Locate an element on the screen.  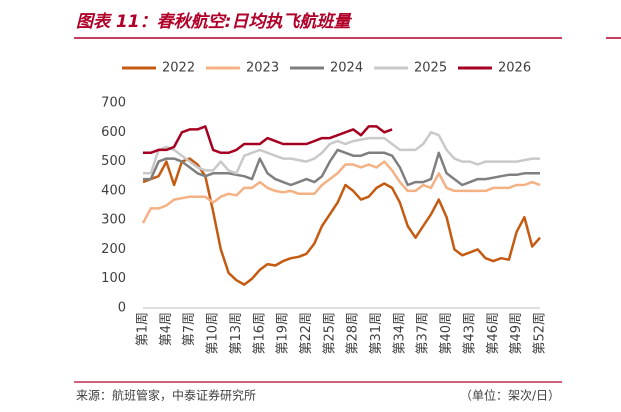
x-tick-label: 第43周 is located at coordinates (469, 333).